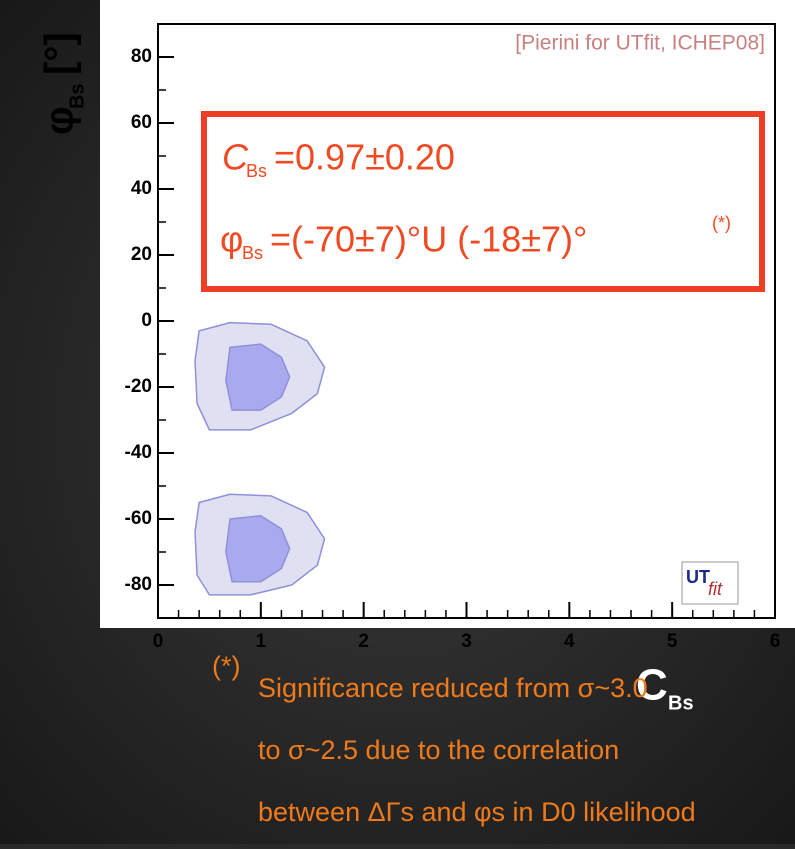 The image size is (795, 849). Describe the element at coordinates (364, 157) in the screenshot. I see `result-text: =0.97±0.20` at that location.